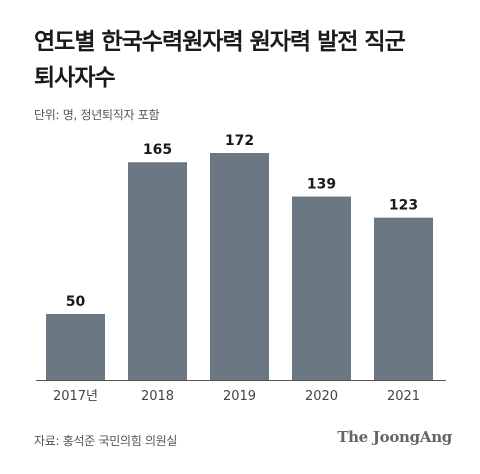  What do you see at coordinates (157, 271) in the screenshot?
I see `bar-2018` at bounding box center [157, 271].